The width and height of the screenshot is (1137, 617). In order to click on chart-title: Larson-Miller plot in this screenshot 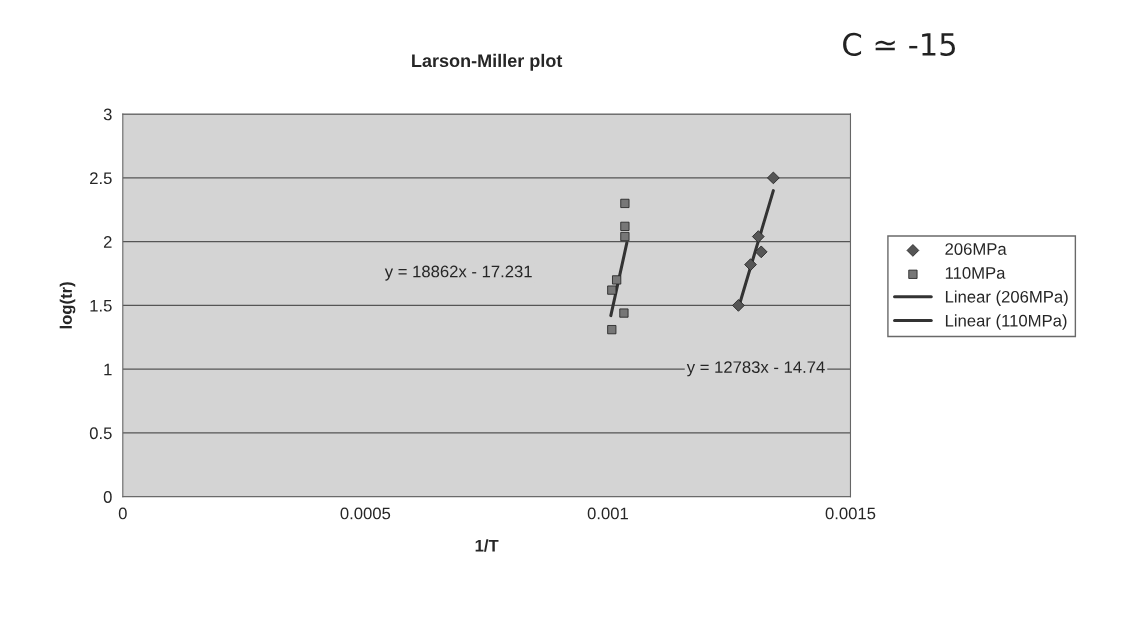, I will do `click(487, 62)`.